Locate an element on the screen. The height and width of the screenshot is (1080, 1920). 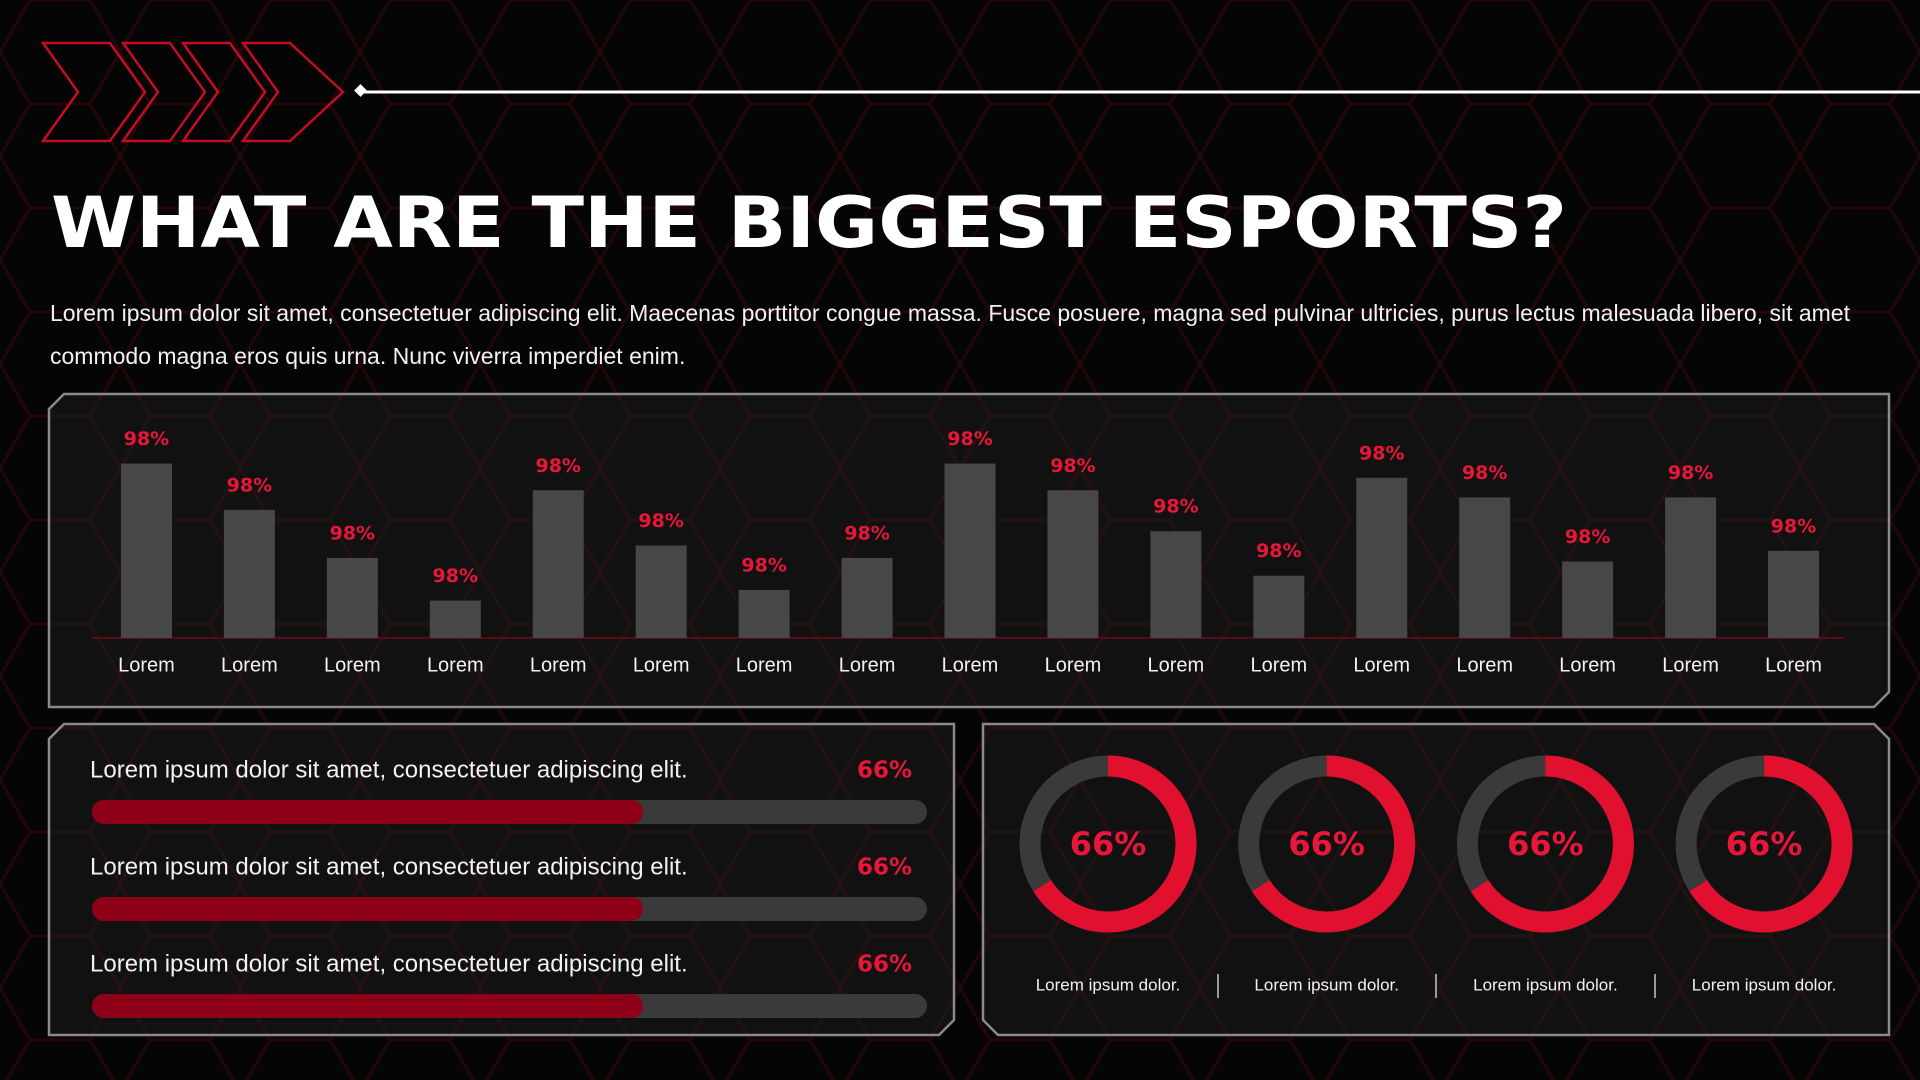
chevrons is located at coordinates (192, 92).